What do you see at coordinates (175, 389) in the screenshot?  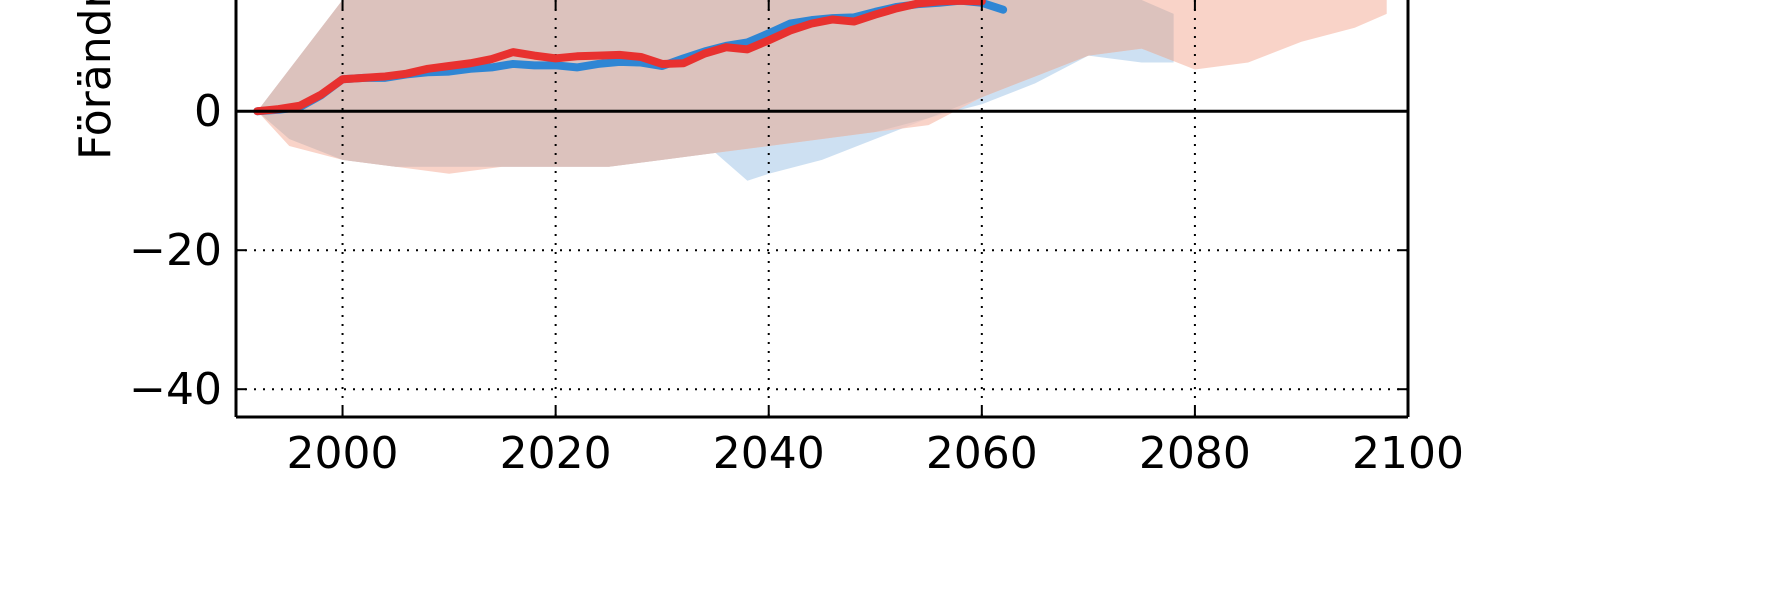 I see `y-tick-label: −40` at bounding box center [175, 389].